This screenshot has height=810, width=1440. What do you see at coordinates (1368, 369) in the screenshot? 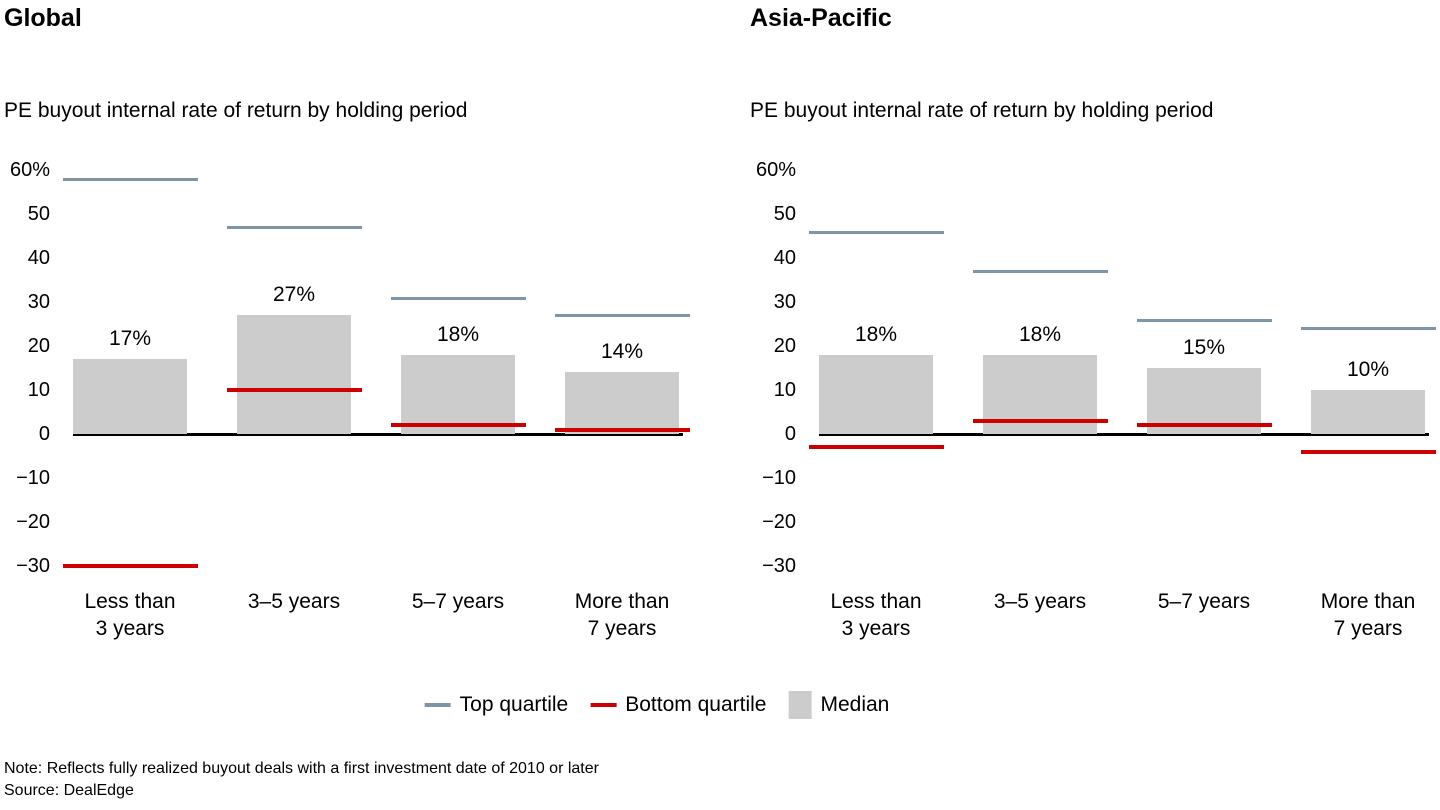
I see `median-value-label: 10%` at bounding box center [1368, 369].